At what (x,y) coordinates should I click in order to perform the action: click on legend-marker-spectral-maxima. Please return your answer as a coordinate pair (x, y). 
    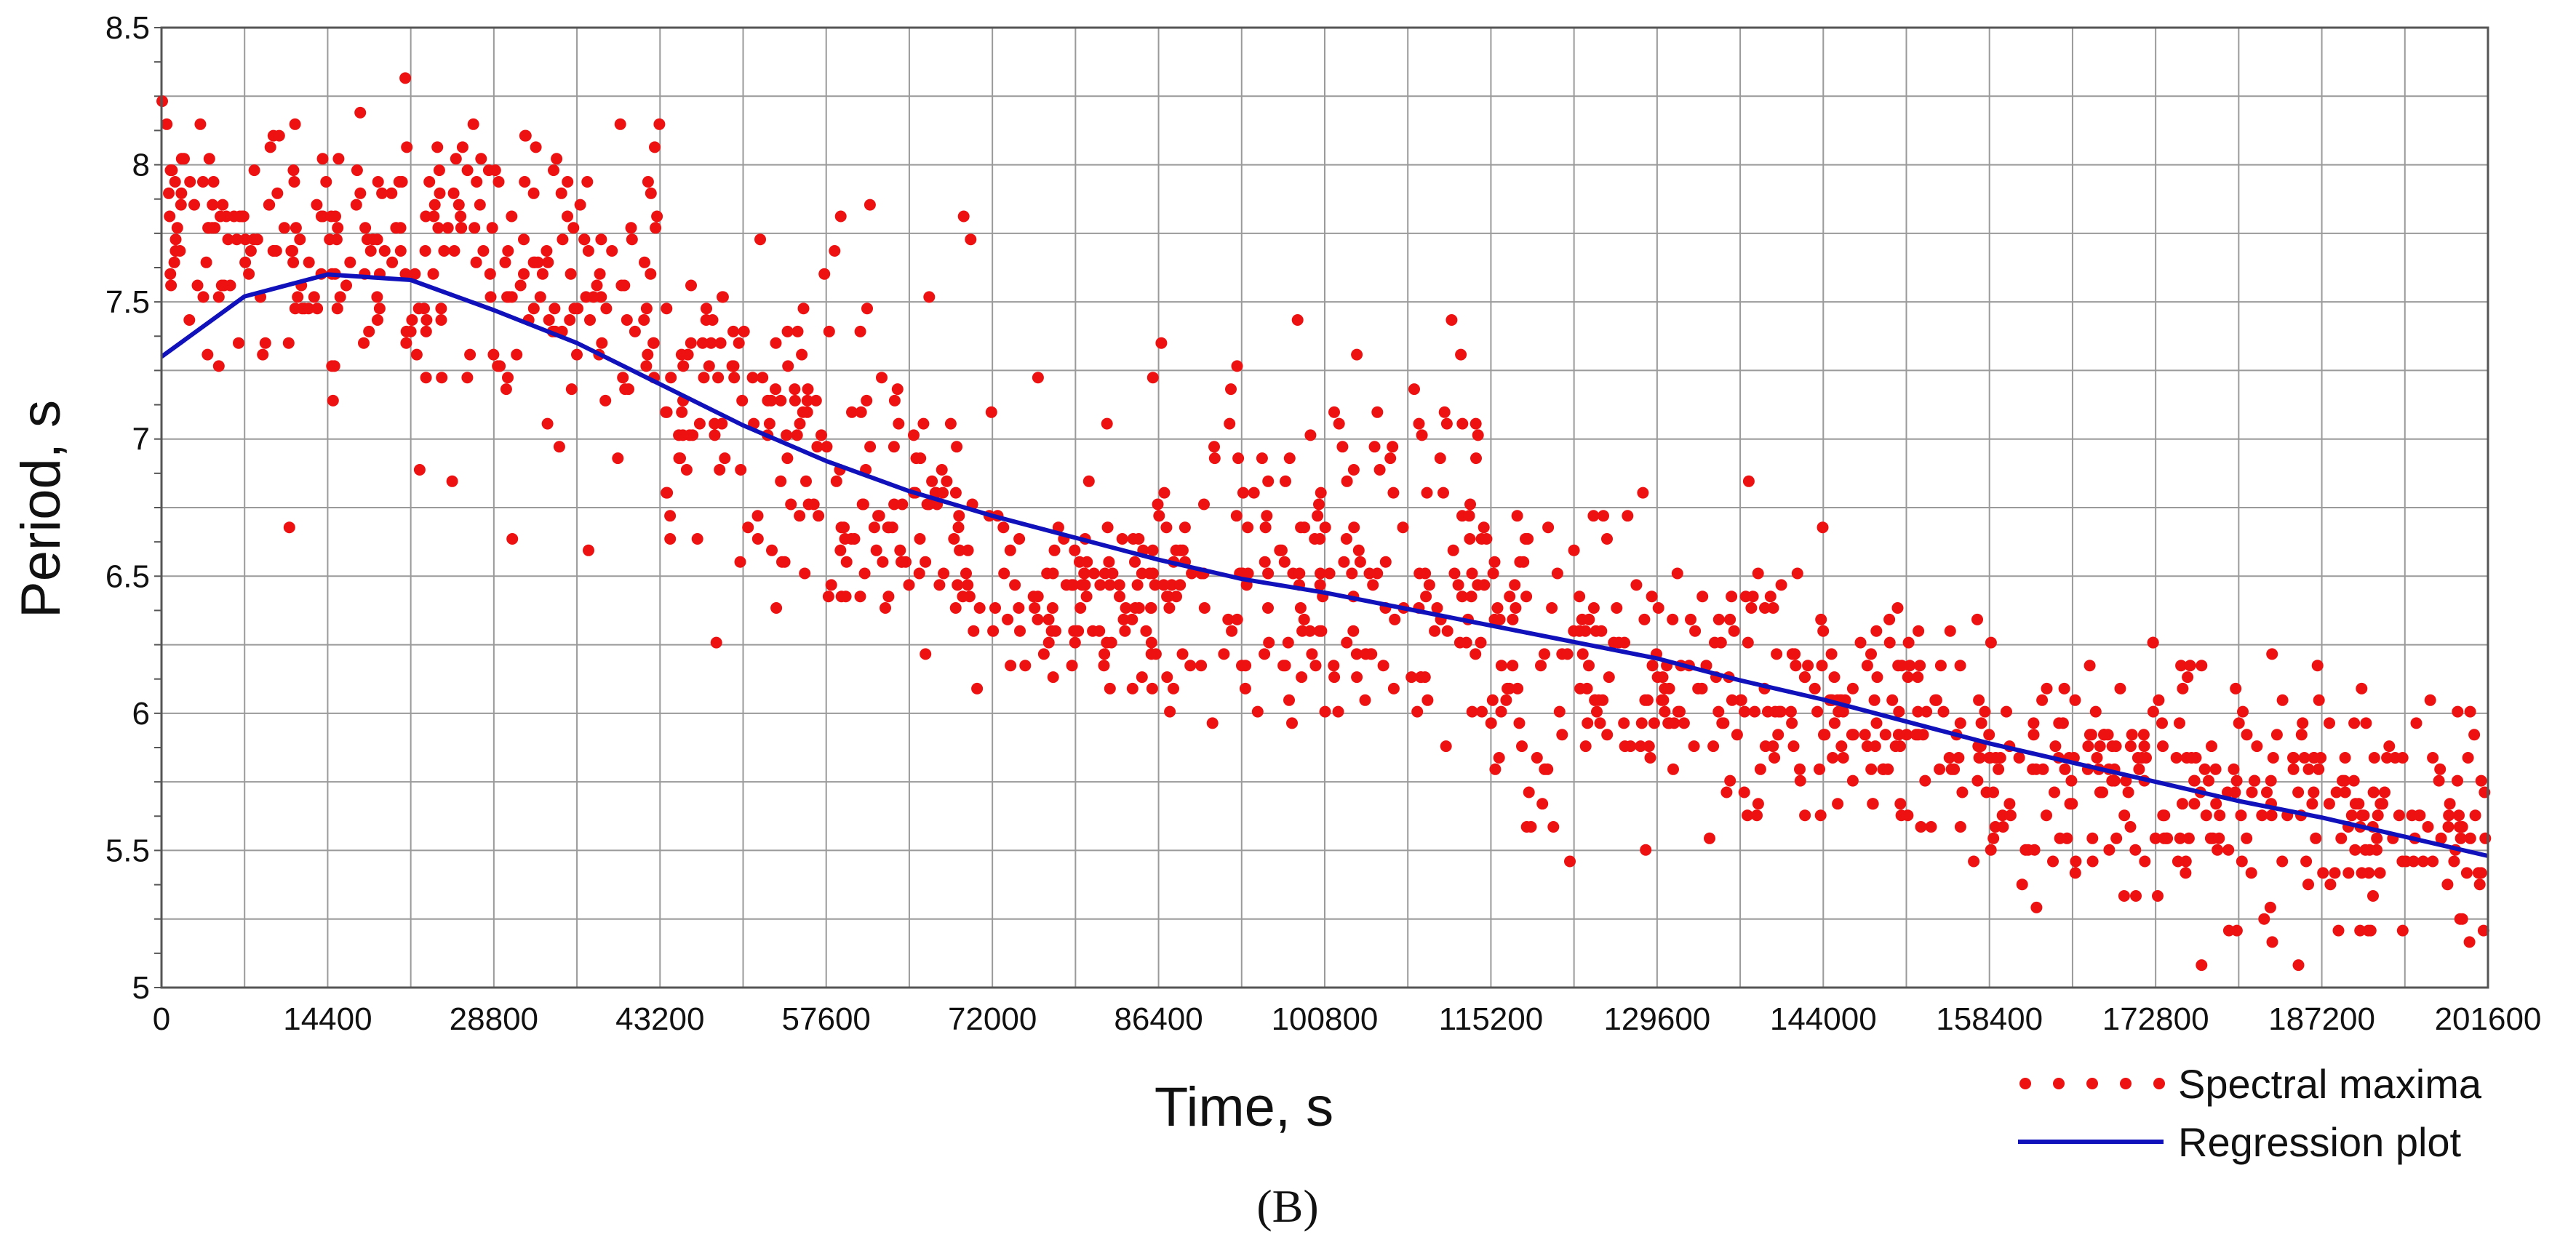
    Looking at the image, I should click on (2092, 1083).